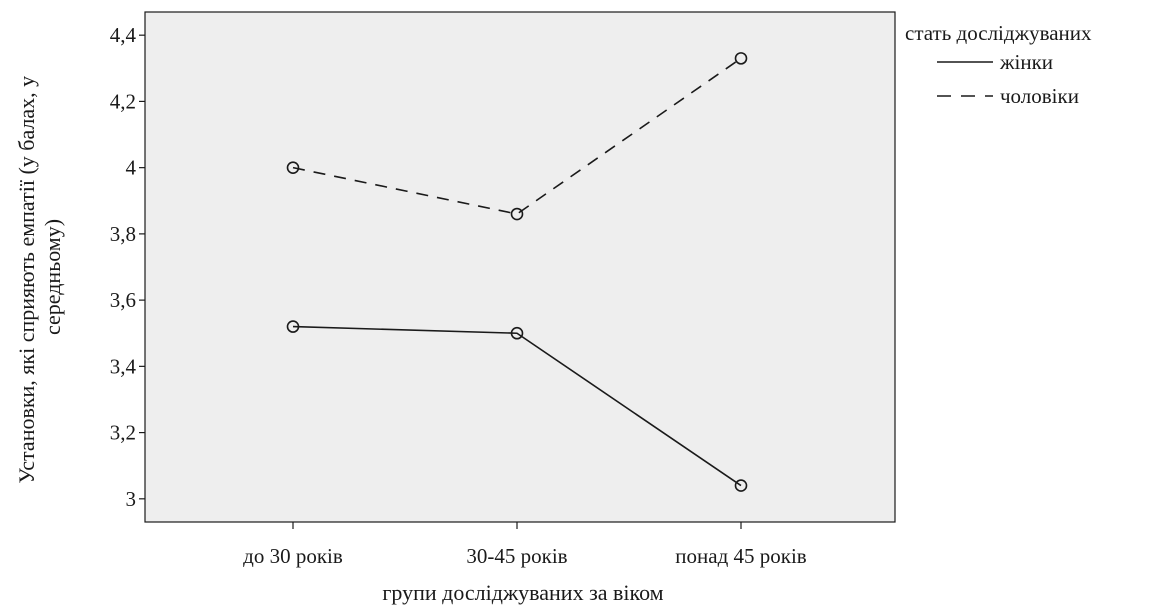 This screenshot has height=606, width=1159. I want to click on x-tick-label: 30-45 років, so click(516, 556).